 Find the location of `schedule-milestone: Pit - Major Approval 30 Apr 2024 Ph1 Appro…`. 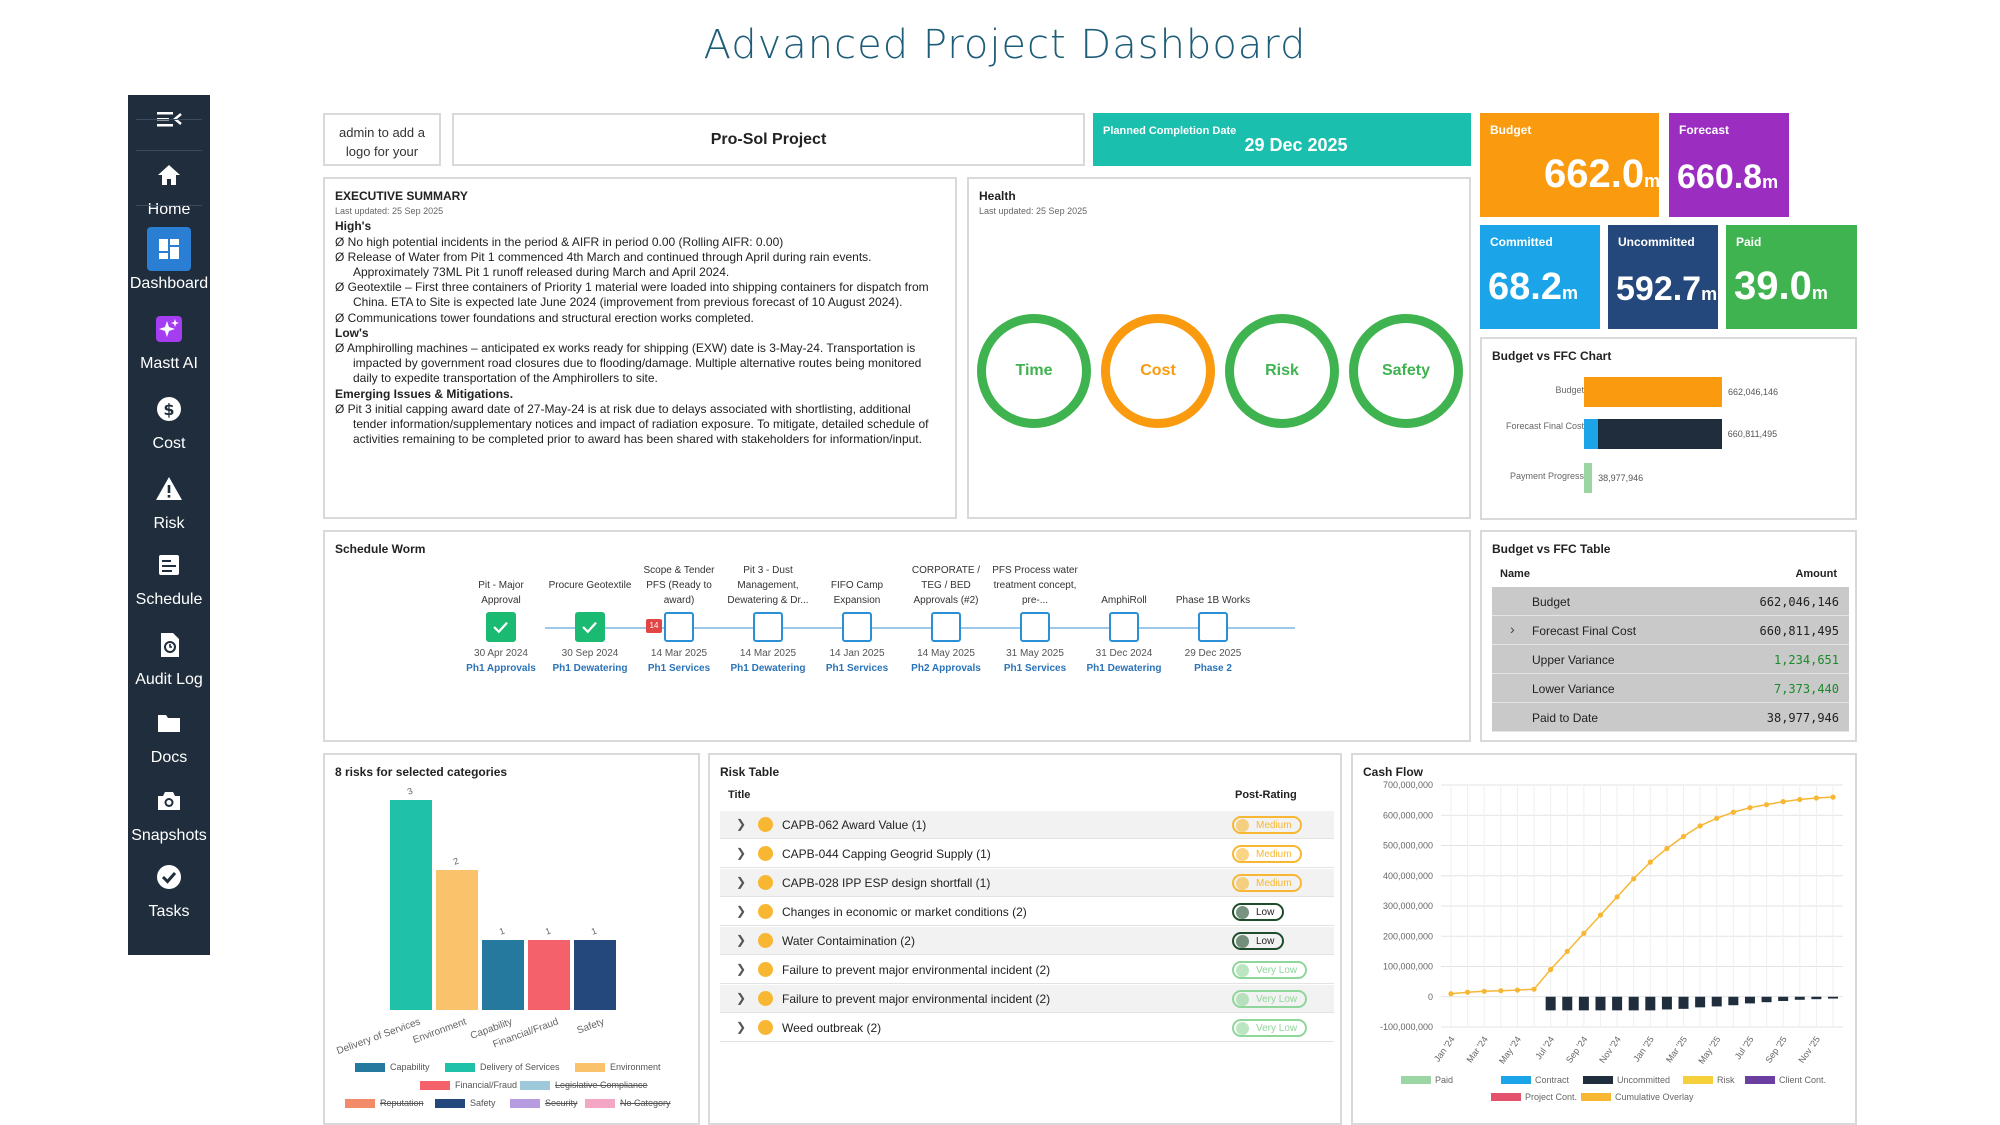

schedule-milestone: Pit - Major Approval 30 Apr 2024 Ph1 Appro… is located at coordinates (501, 607).